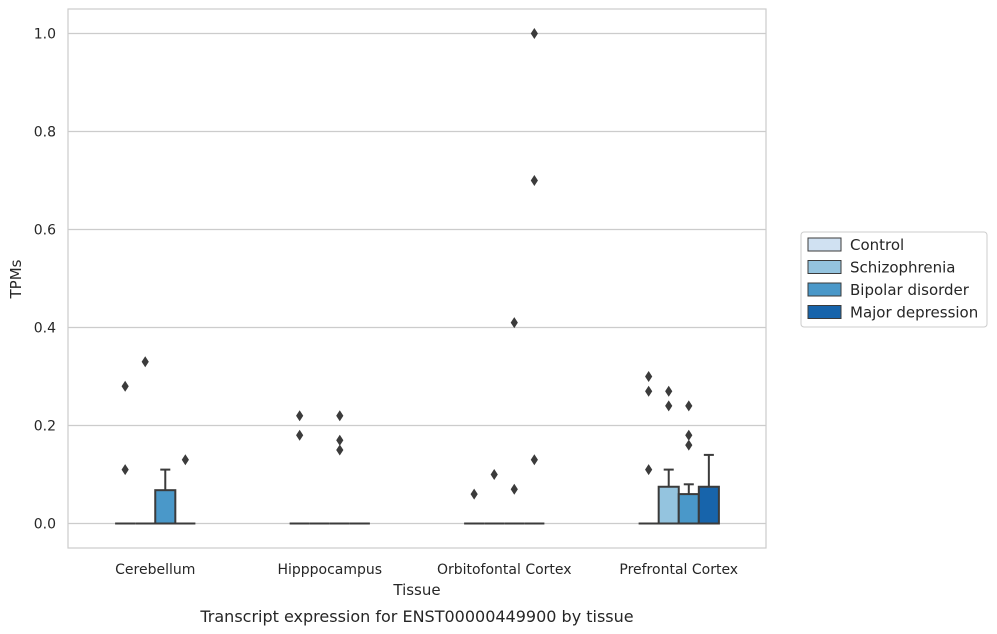  What do you see at coordinates (902, 268) in the screenshot?
I see `legend-label: Schizophrenia` at bounding box center [902, 268].